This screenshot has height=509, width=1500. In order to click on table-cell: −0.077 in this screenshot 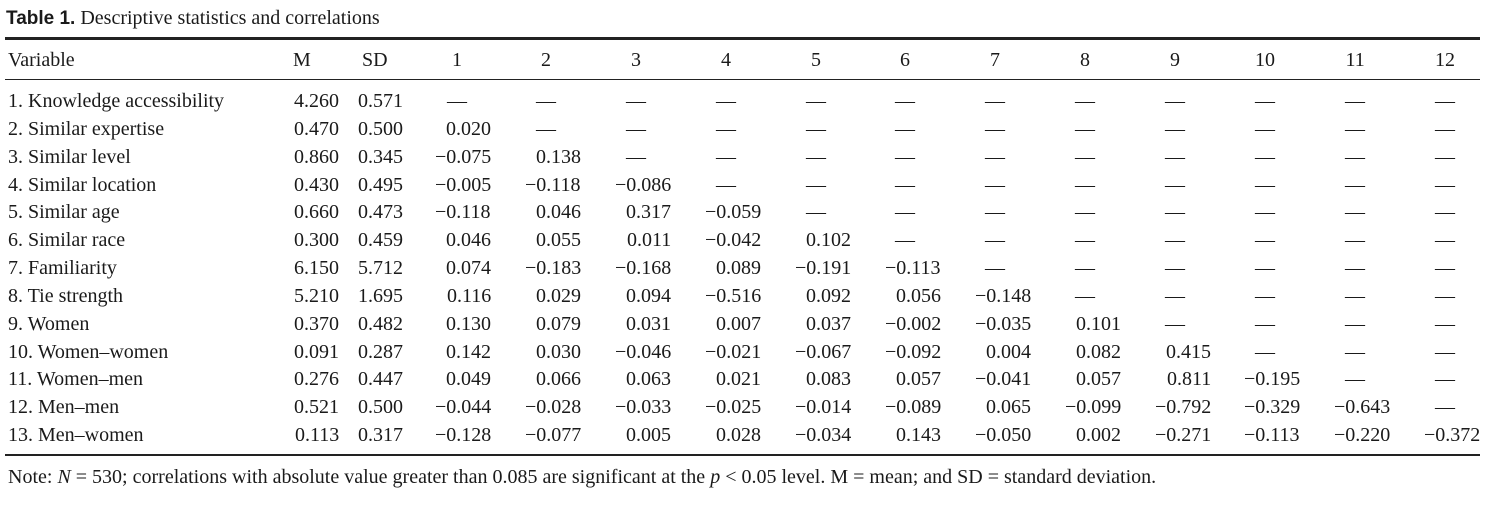, I will do `click(553, 435)`.